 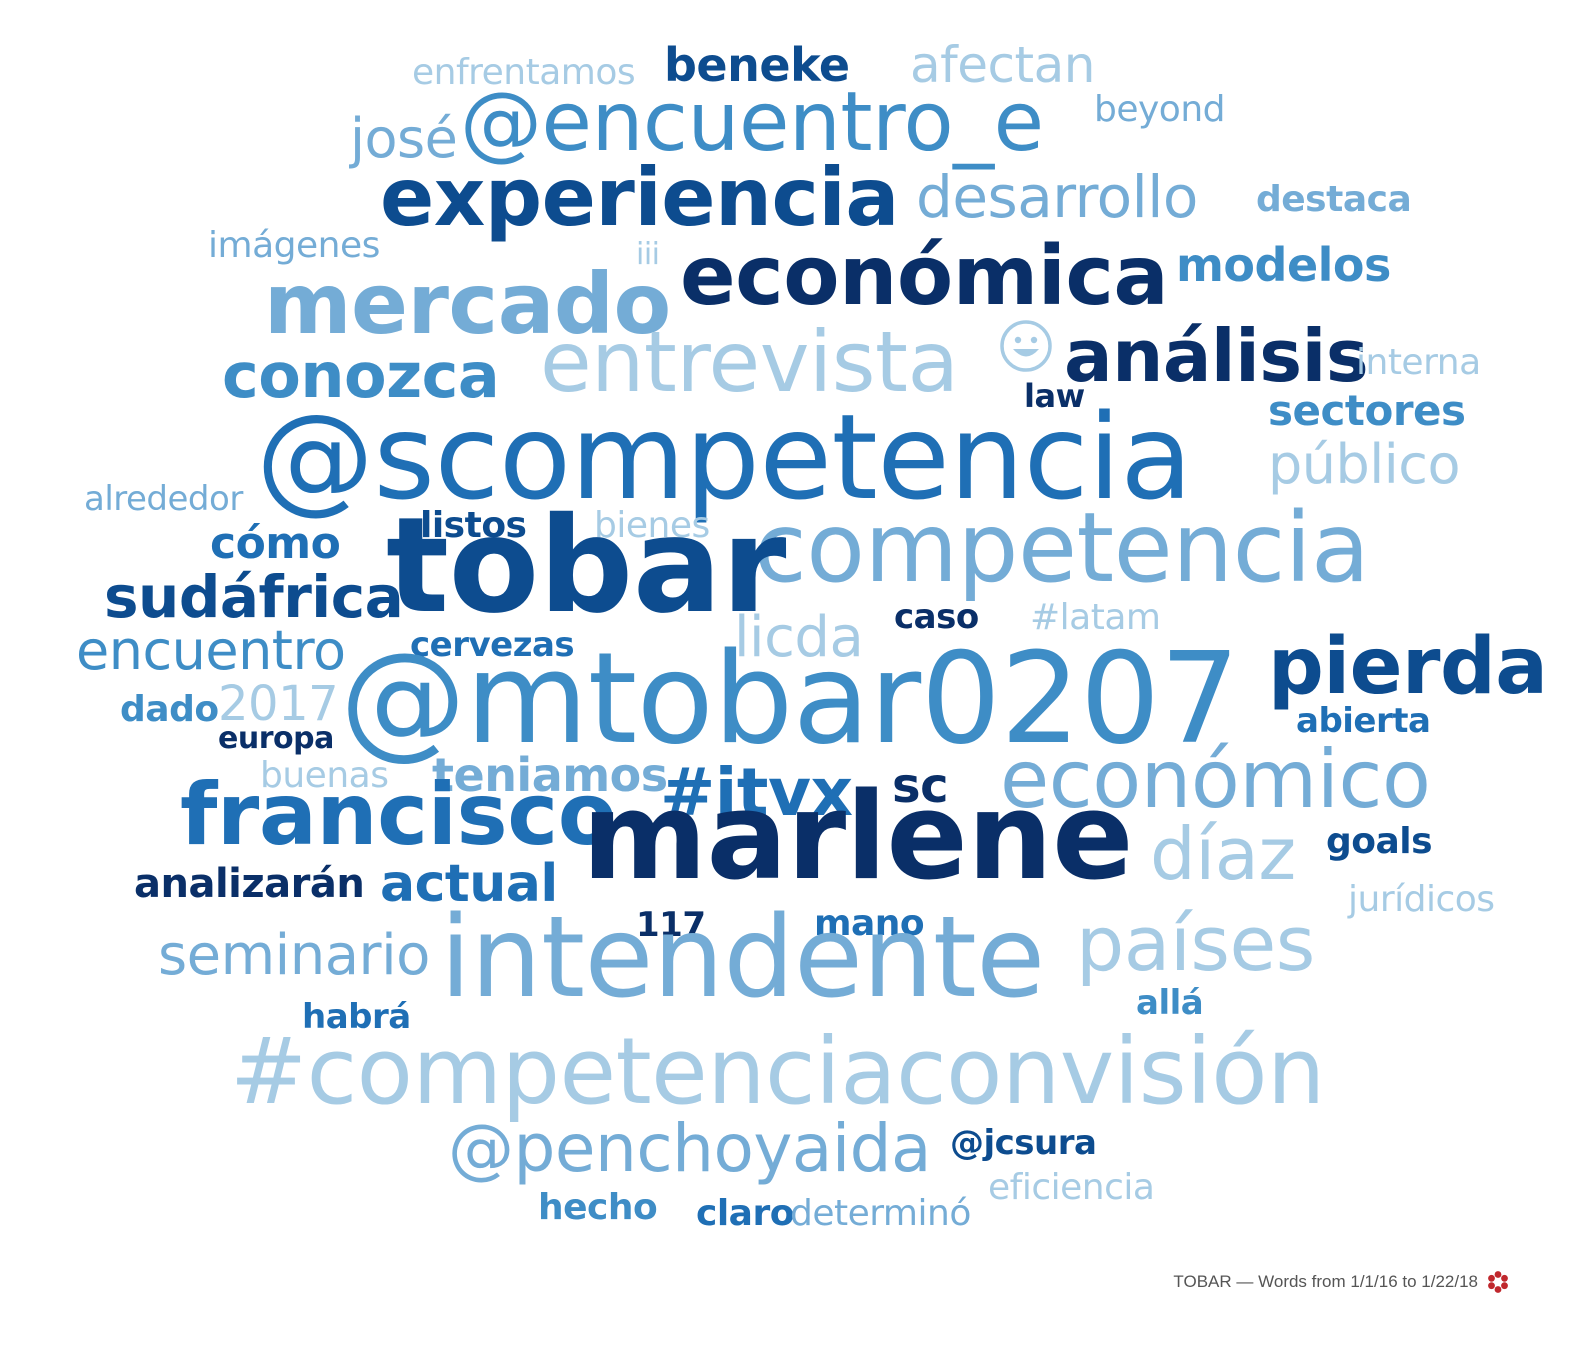 What do you see at coordinates (524, 72) in the screenshot?
I see `word-enfrentamos: enfrentamos` at bounding box center [524, 72].